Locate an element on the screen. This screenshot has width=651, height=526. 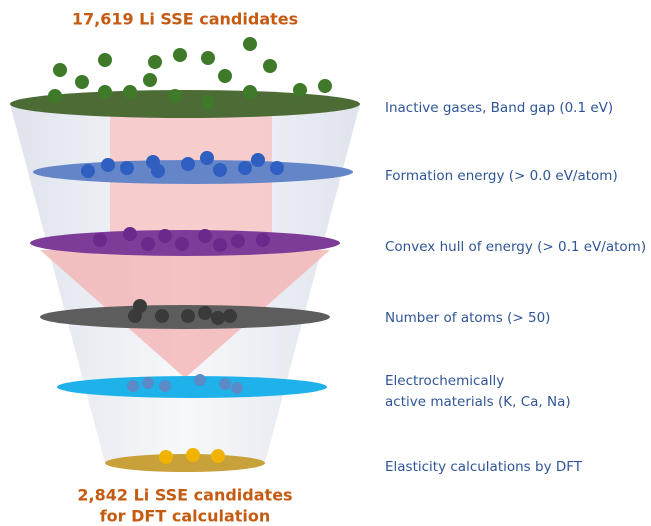
footer-line: for DFT calculation is located at coordinates (185, 516).